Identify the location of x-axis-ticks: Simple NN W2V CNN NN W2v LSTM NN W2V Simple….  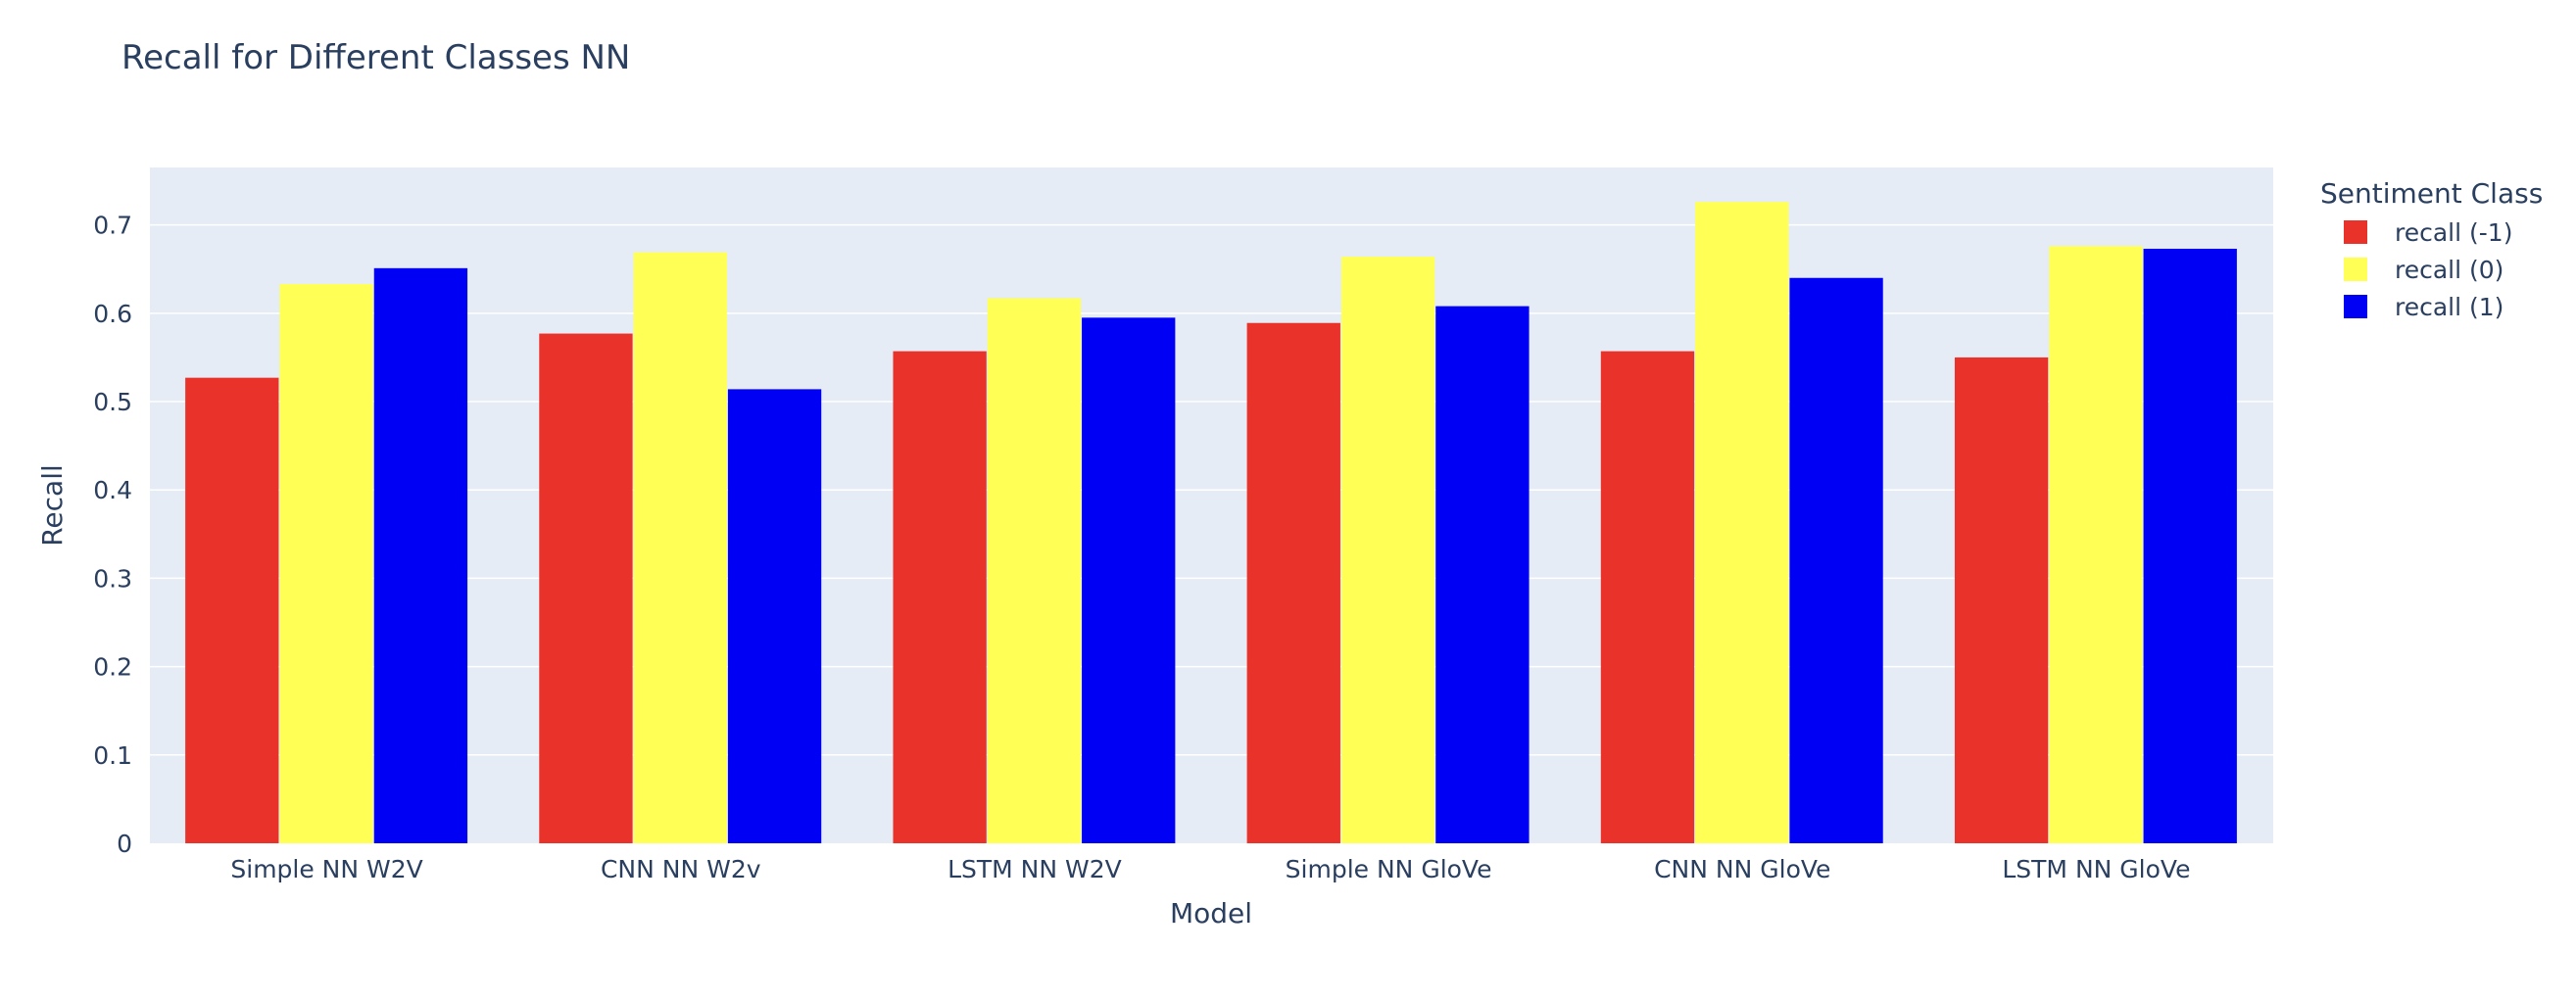
(1210, 869).